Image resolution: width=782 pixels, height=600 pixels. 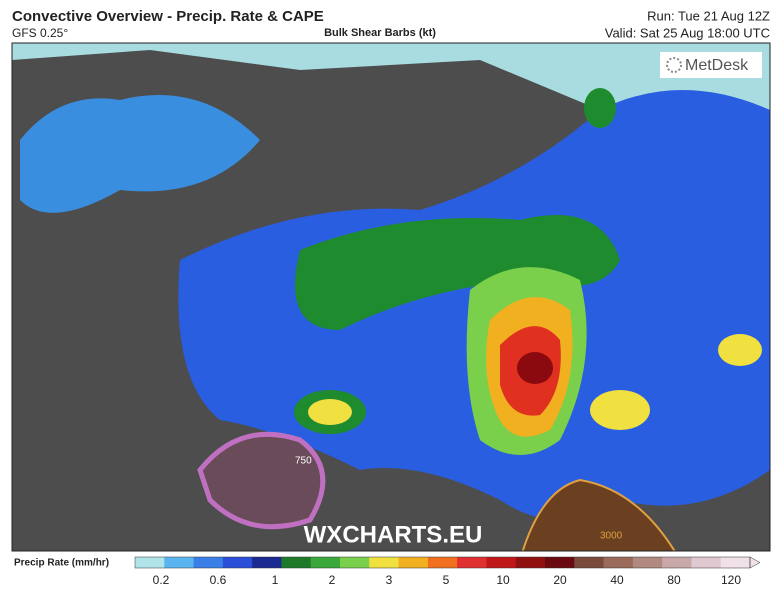 What do you see at coordinates (61, 563) in the screenshot?
I see `colorbar-label: Precip Rate (mm/hr)` at bounding box center [61, 563].